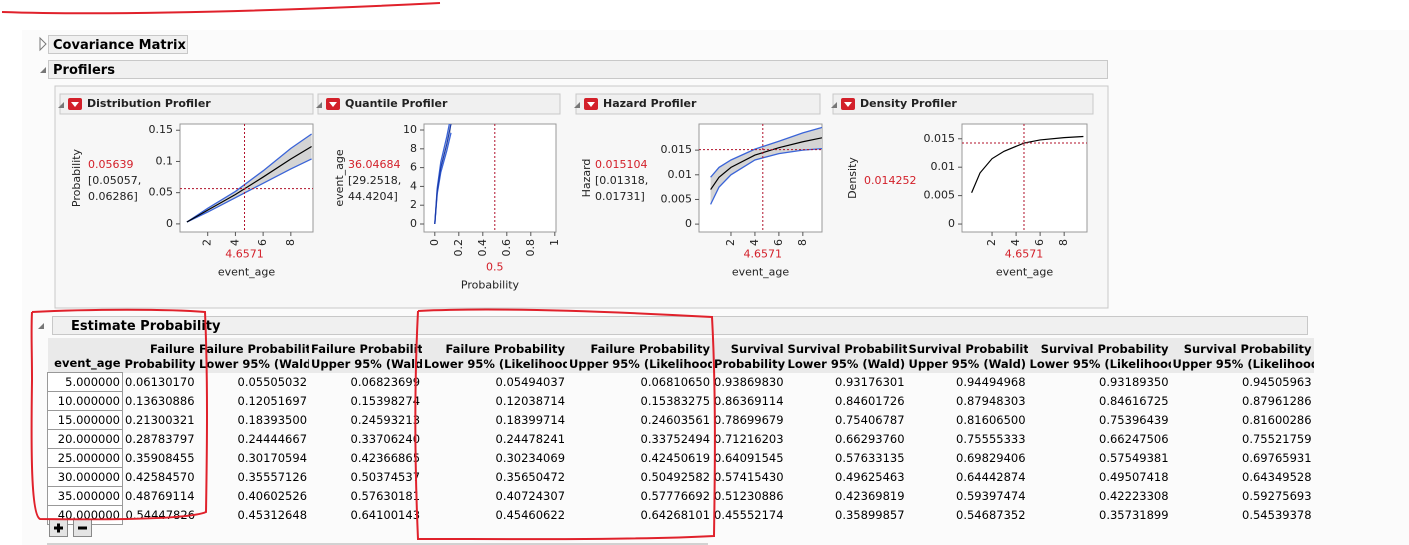 This screenshot has height=545, width=1409. What do you see at coordinates (172, 348) in the screenshot?
I see `header-line: Failure` at bounding box center [172, 348].